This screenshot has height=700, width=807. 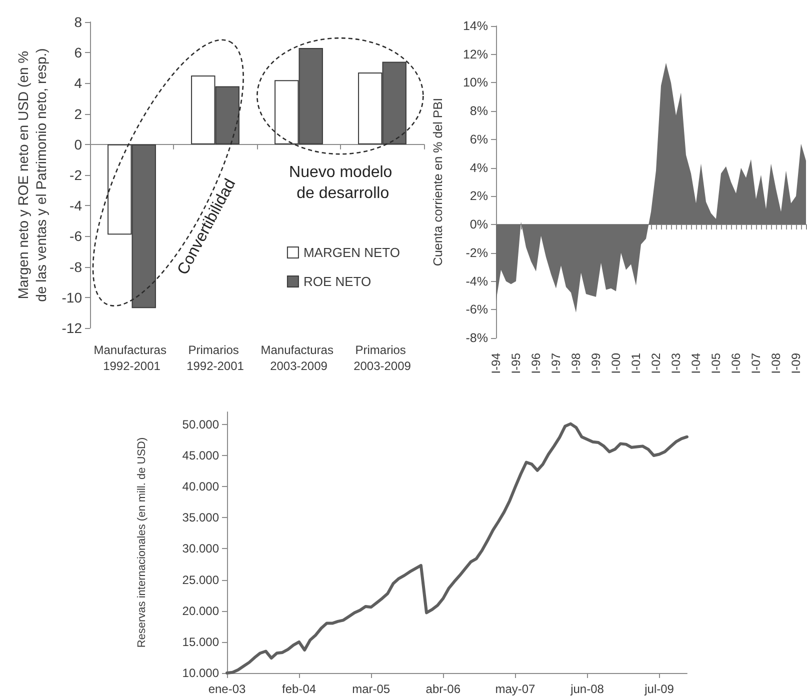 What do you see at coordinates (201, 549) in the screenshot?
I see `y-tick-label: 30.000` at bounding box center [201, 549].